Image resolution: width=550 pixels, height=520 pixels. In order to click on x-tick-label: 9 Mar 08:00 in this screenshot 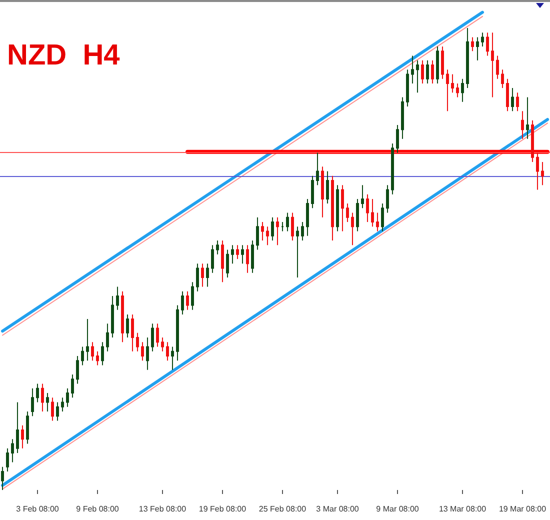, I will do `click(398, 509)`.